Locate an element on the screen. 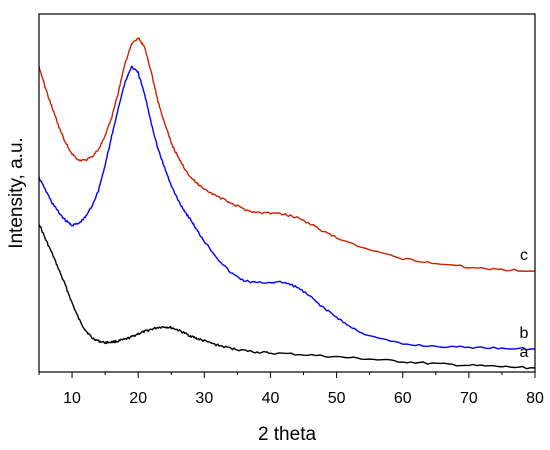  x-axis: 10 20 30 40 50 60 70 80 is located at coordinates (291, 389).